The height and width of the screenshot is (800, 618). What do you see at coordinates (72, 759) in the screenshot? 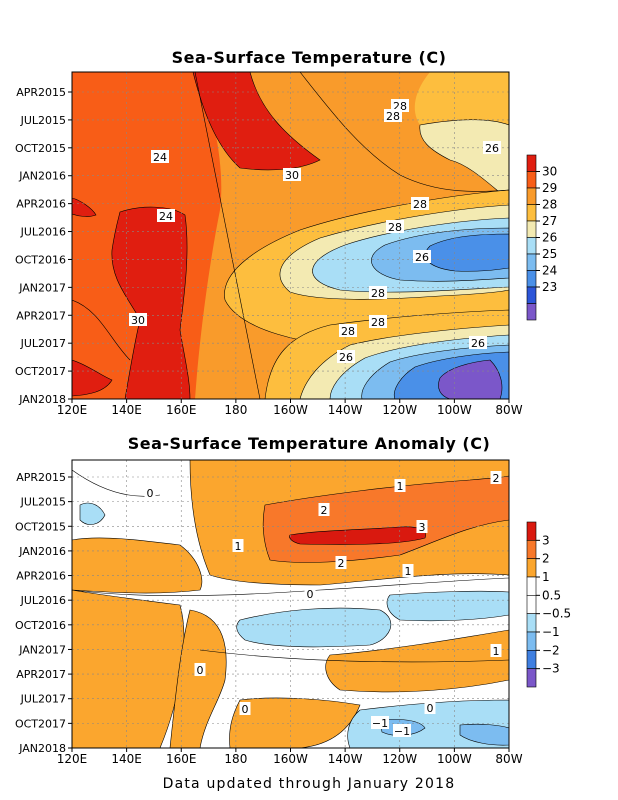
I see `x-tick-label: 120E` at bounding box center [72, 759].